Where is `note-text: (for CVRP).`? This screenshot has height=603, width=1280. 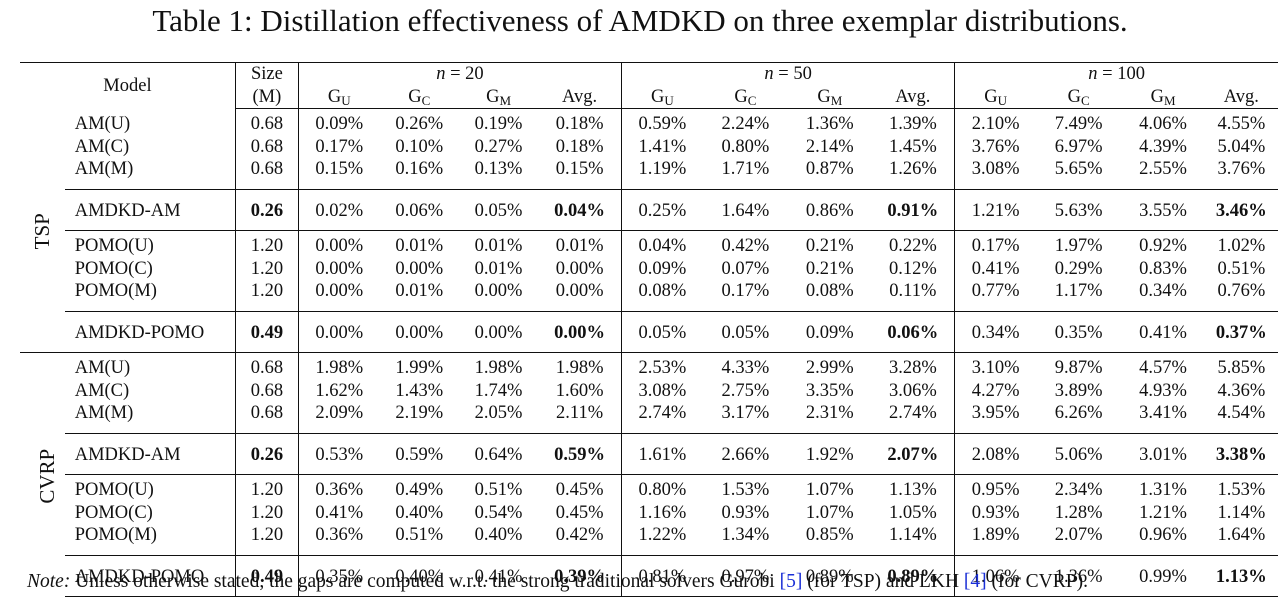 note-text: (for CVRP). is located at coordinates (1037, 581).